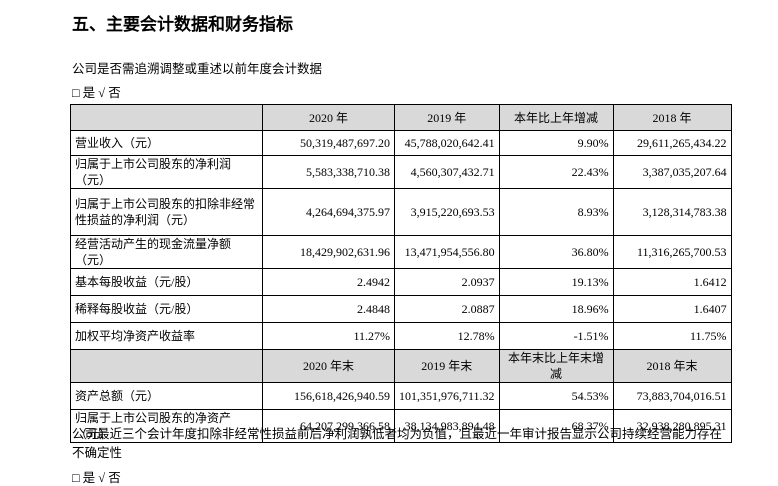 The height and width of the screenshot is (486, 778). Describe the element at coordinates (166, 212) in the screenshot. I see `cell: 归属于上市公司股东的扣除非经常性损益的净利润（元）` at that location.